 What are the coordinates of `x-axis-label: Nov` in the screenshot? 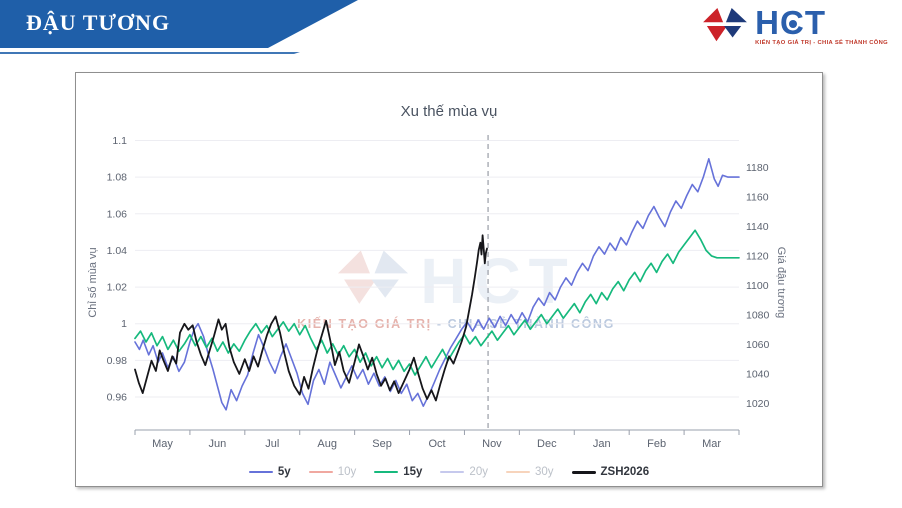 It's located at (492, 444).